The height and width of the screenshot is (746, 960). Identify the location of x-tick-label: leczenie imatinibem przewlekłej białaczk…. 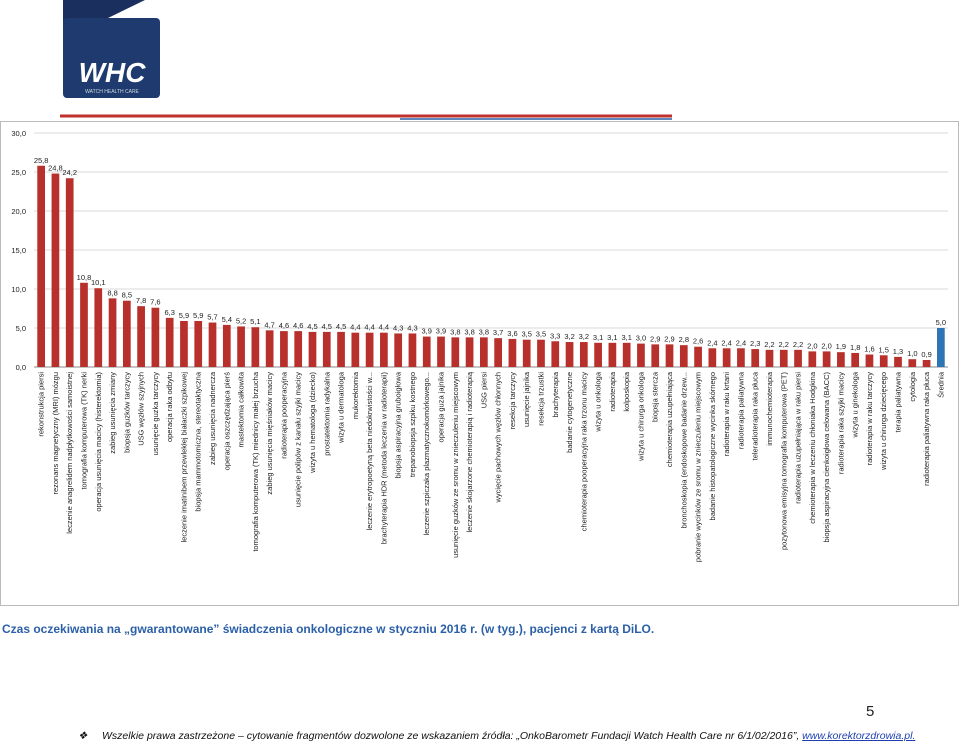
(183, 457).